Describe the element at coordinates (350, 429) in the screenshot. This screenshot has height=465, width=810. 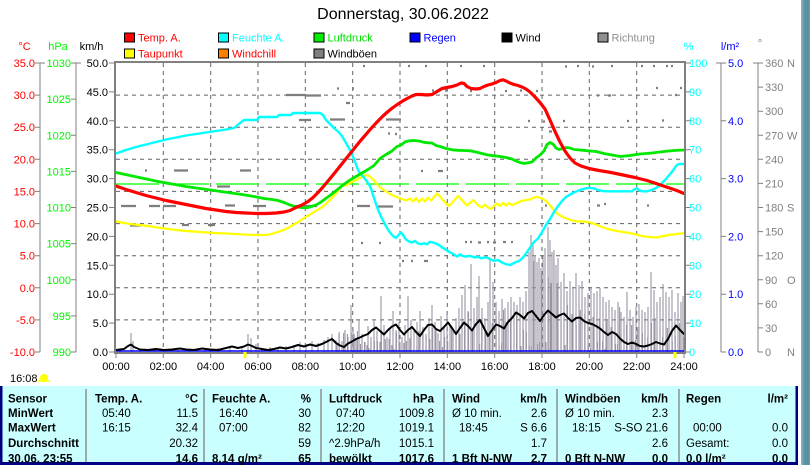
I see `svg-text: 12:20` at that location.